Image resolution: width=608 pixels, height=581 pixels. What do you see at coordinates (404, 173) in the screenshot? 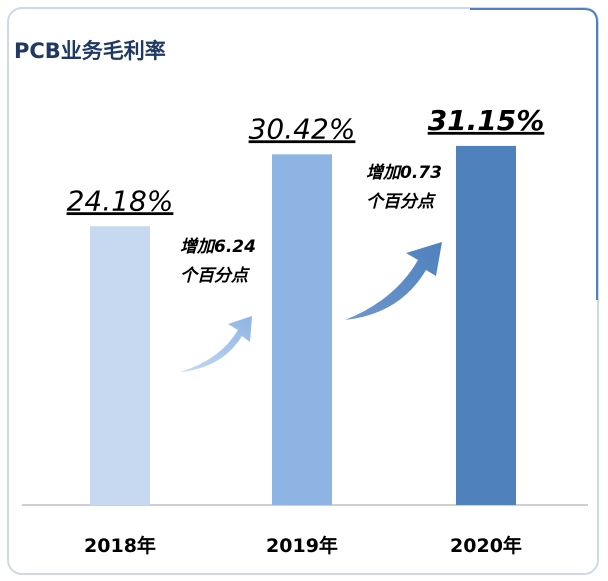
I see `annotation: 增加0.73` at bounding box center [404, 173].